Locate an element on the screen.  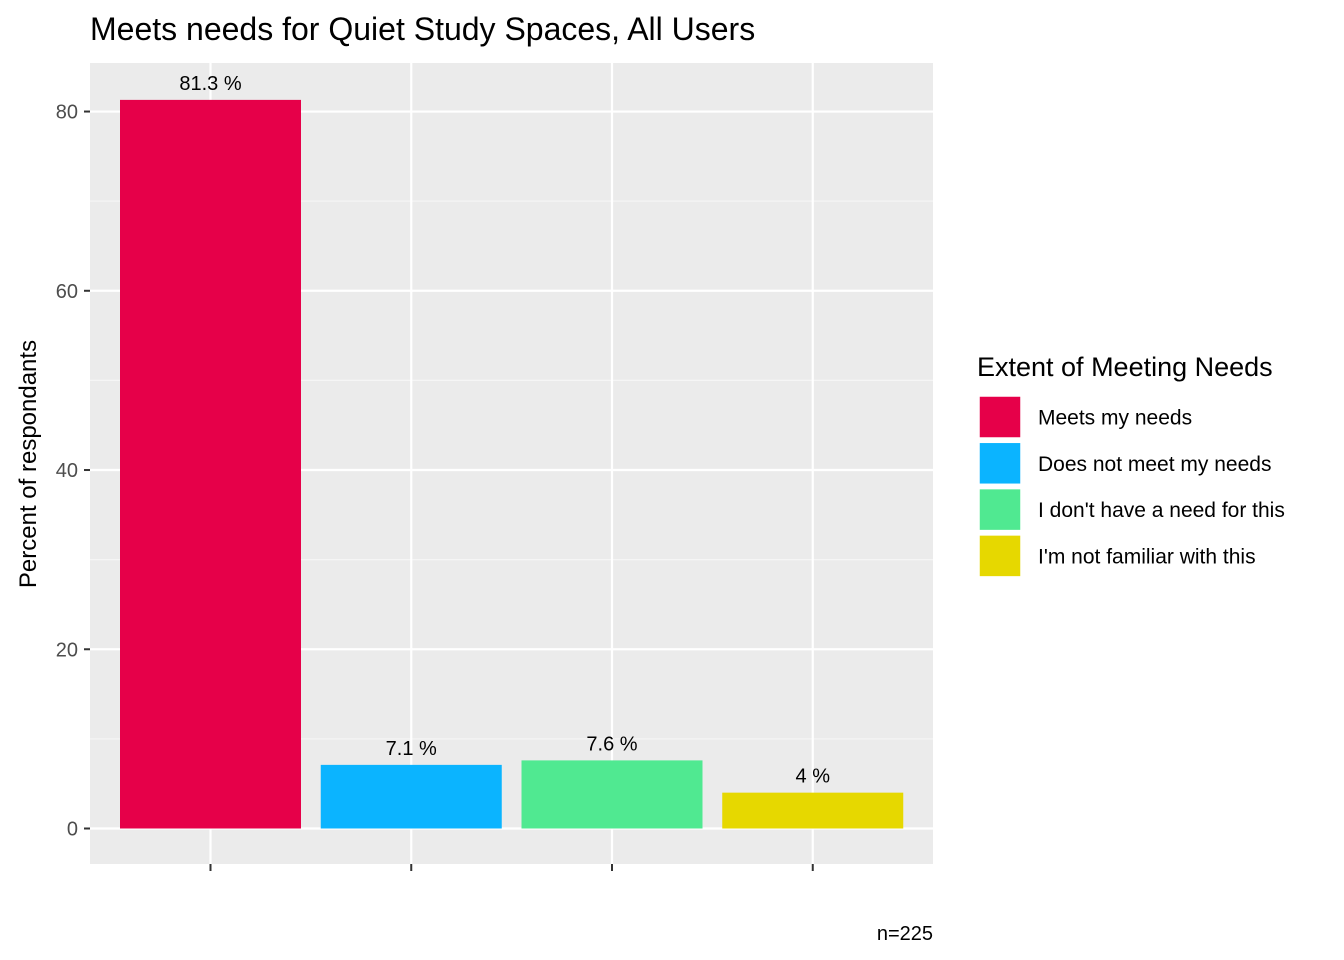
y-tick-label: 20 is located at coordinates (67, 650).